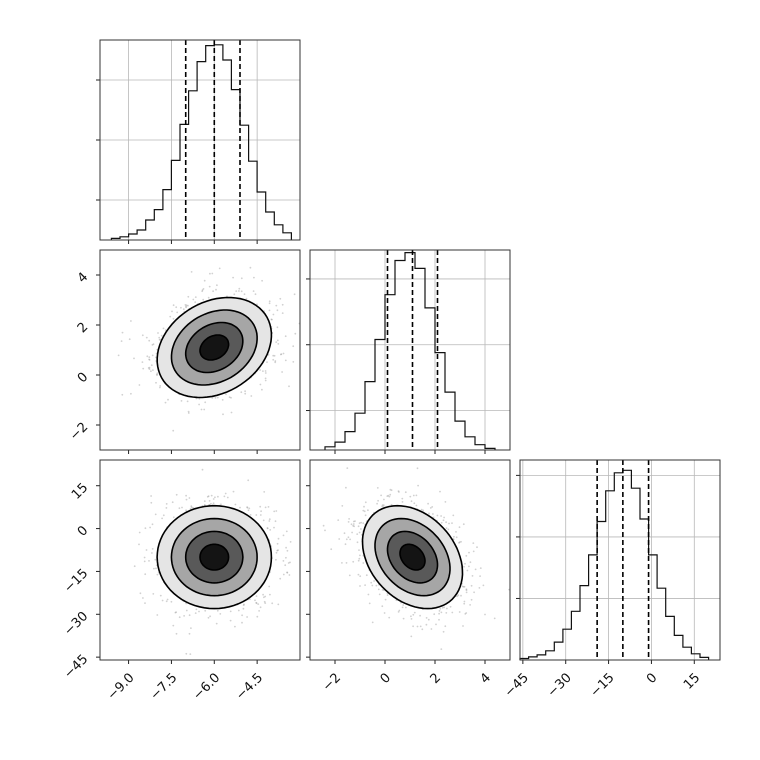 The image size is (760, 760). I want to click on panel-frame, so click(200, 140).